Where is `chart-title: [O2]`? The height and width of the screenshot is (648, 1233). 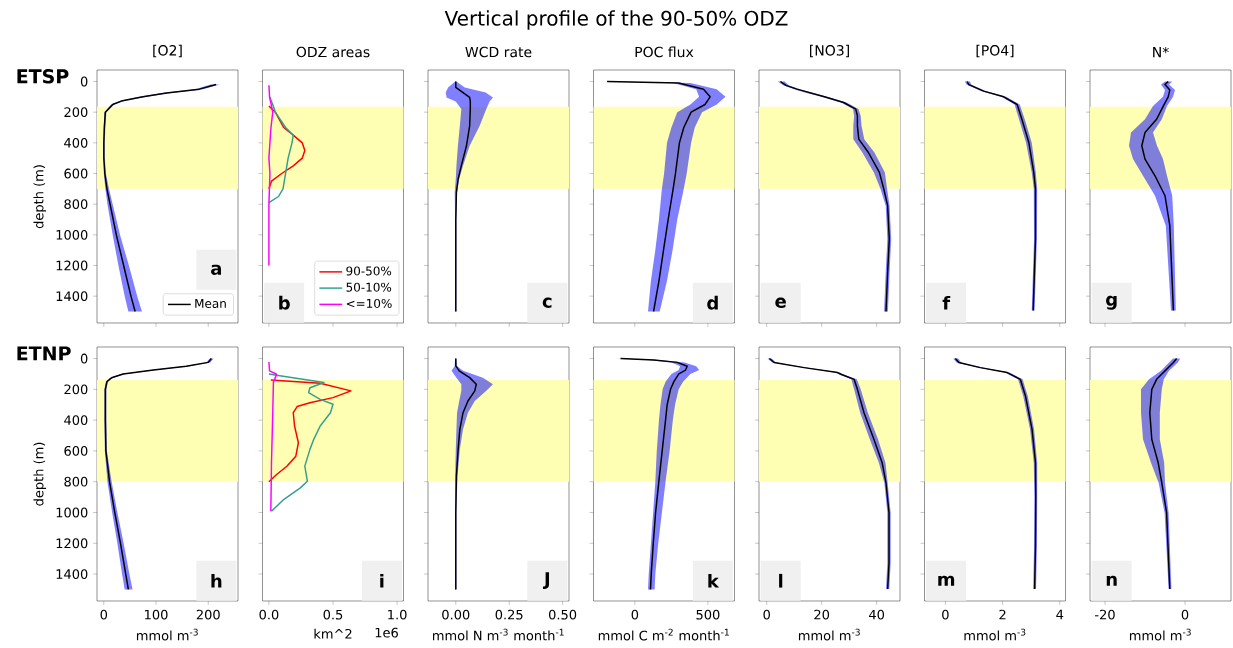
chart-title: [O2] is located at coordinates (167, 51).